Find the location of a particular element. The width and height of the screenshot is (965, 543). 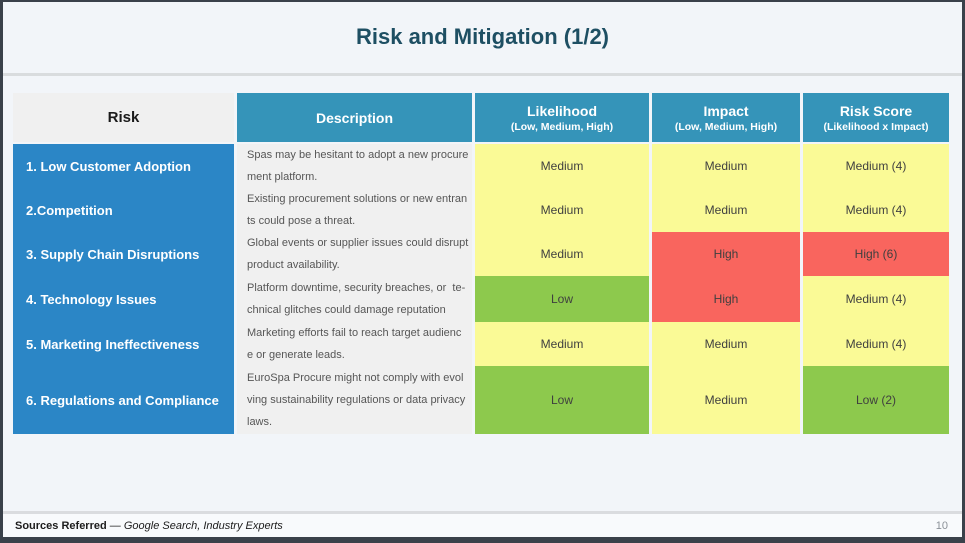

header-likelihood-subtitle: (Low, Medium, High) is located at coordinates (562, 126).